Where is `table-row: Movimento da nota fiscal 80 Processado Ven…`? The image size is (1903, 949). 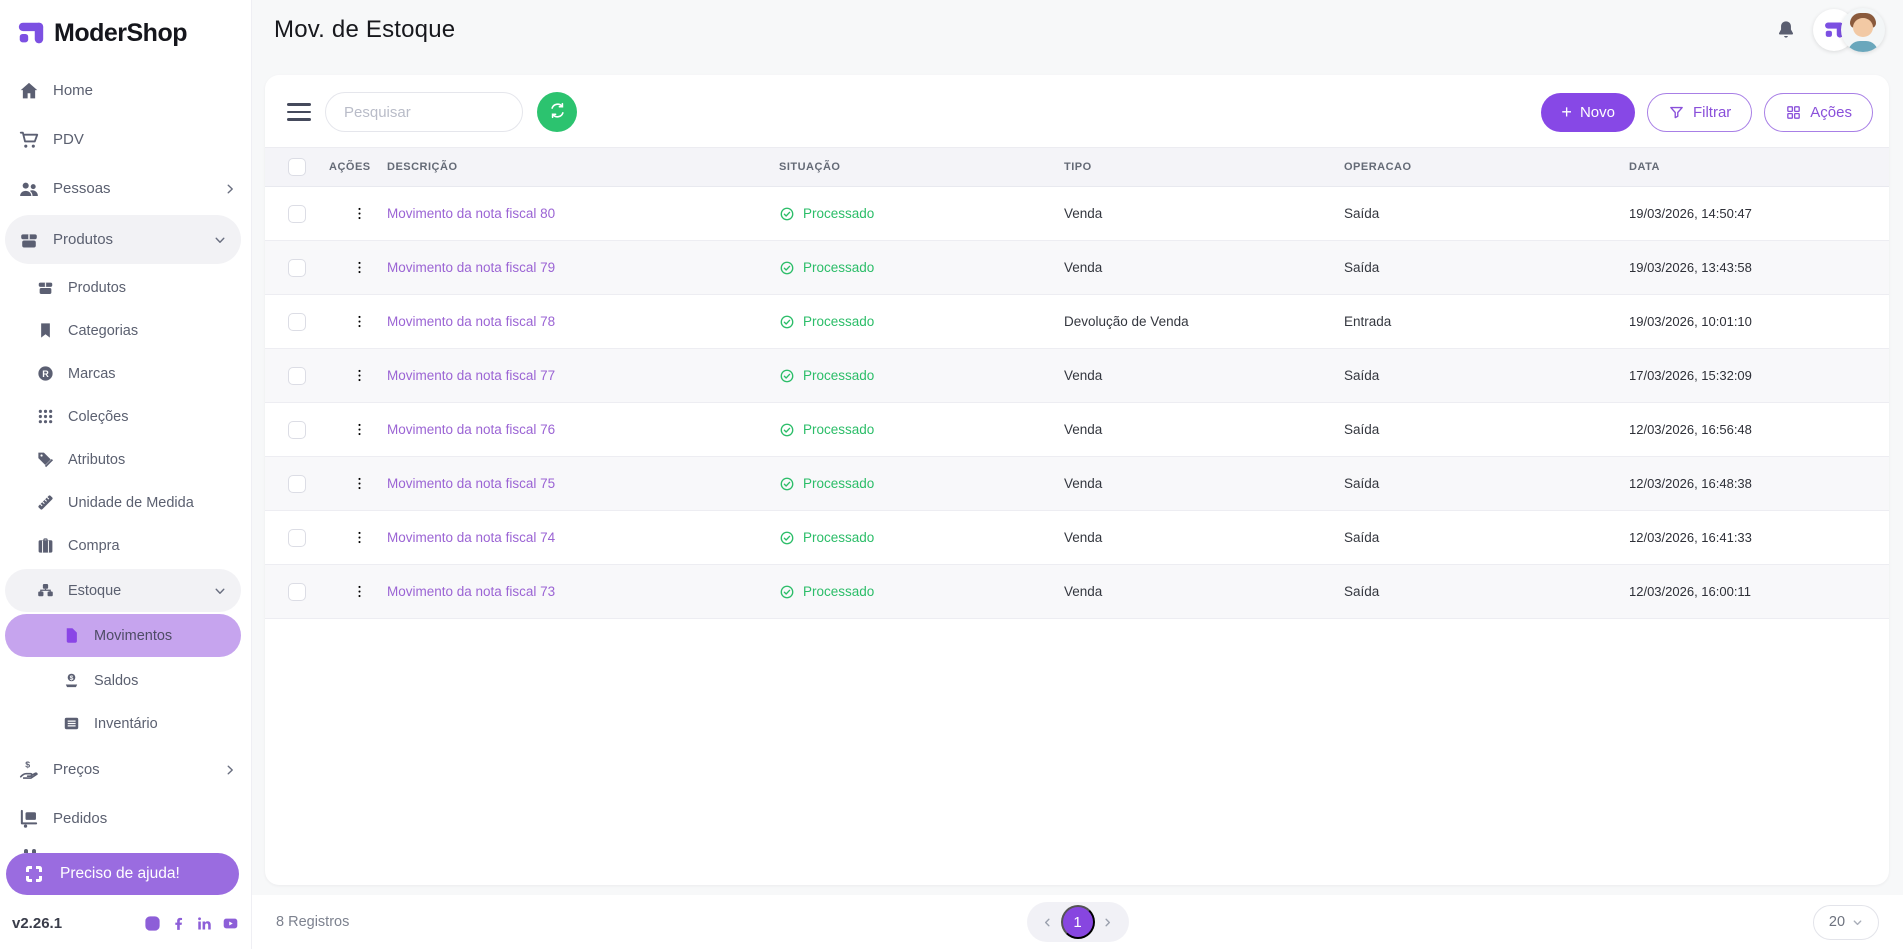
table-row: Movimento da nota fiscal 80 Processado Ven… is located at coordinates (1077, 214).